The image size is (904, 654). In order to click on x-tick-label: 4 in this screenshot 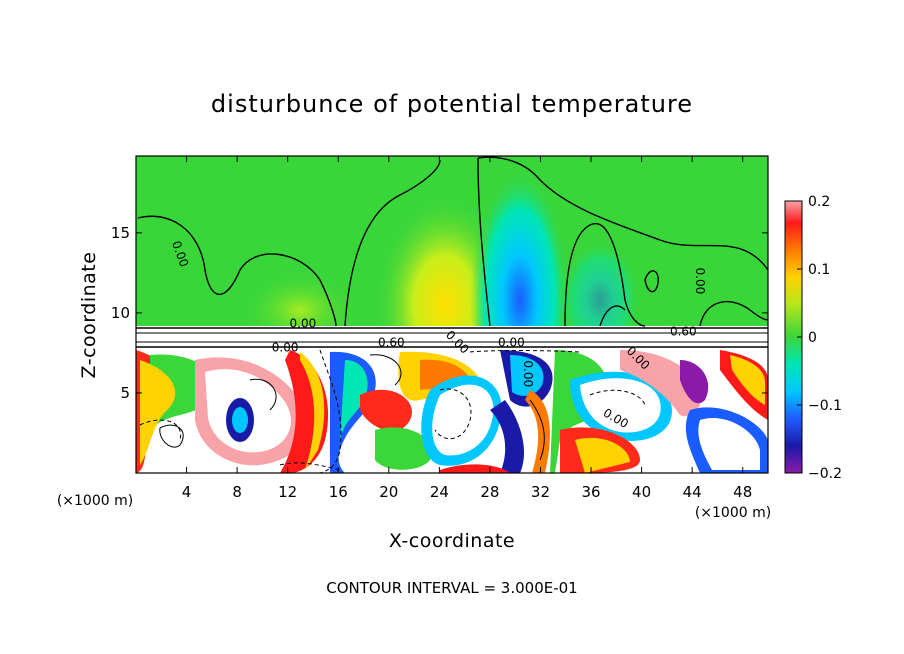, I will do `click(187, 492)`.